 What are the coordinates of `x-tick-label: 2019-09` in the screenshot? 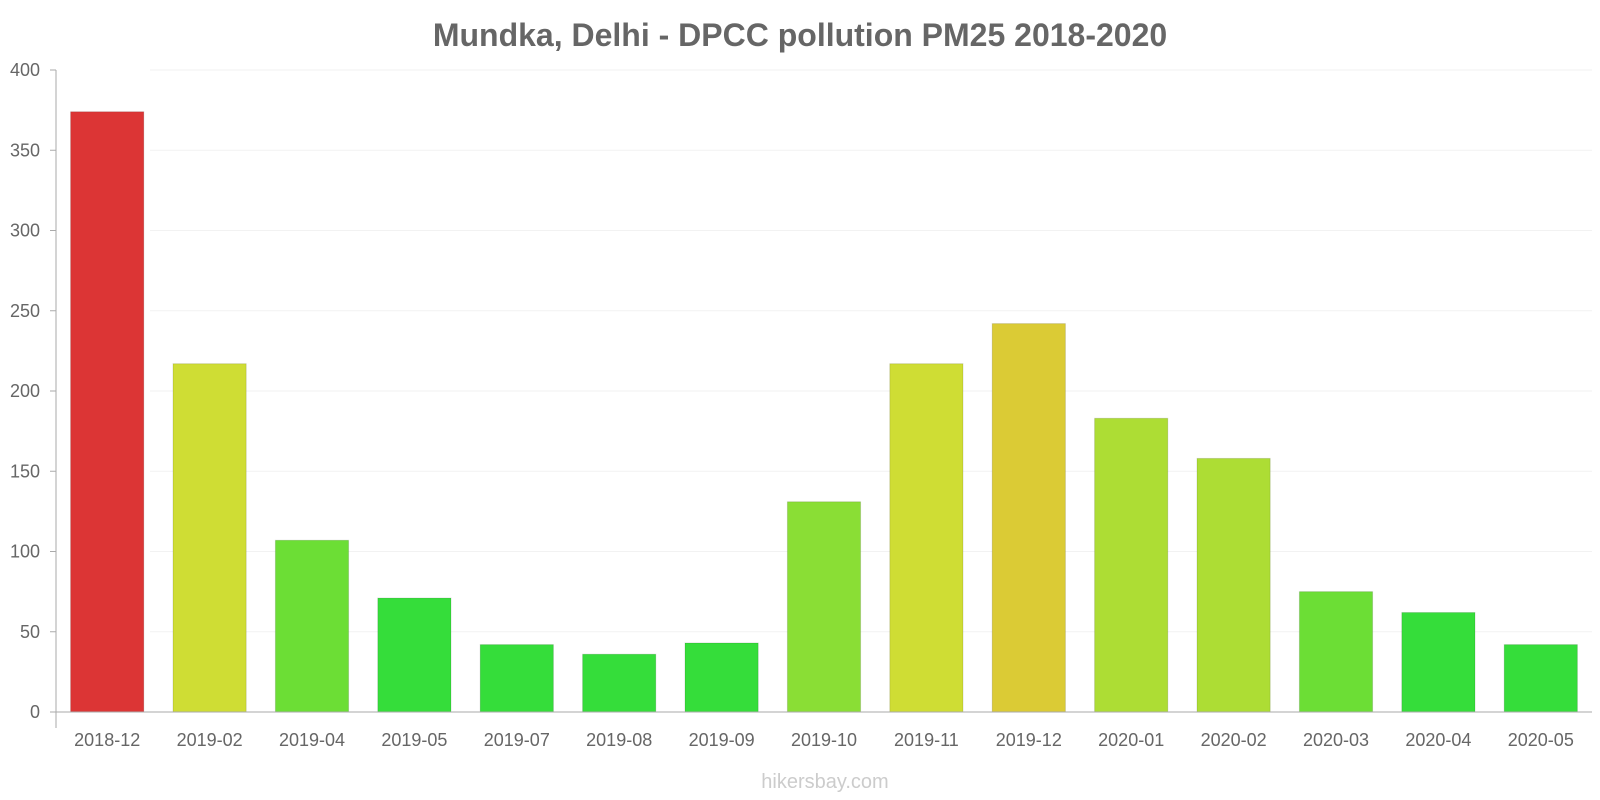 It's located at (722, 740).